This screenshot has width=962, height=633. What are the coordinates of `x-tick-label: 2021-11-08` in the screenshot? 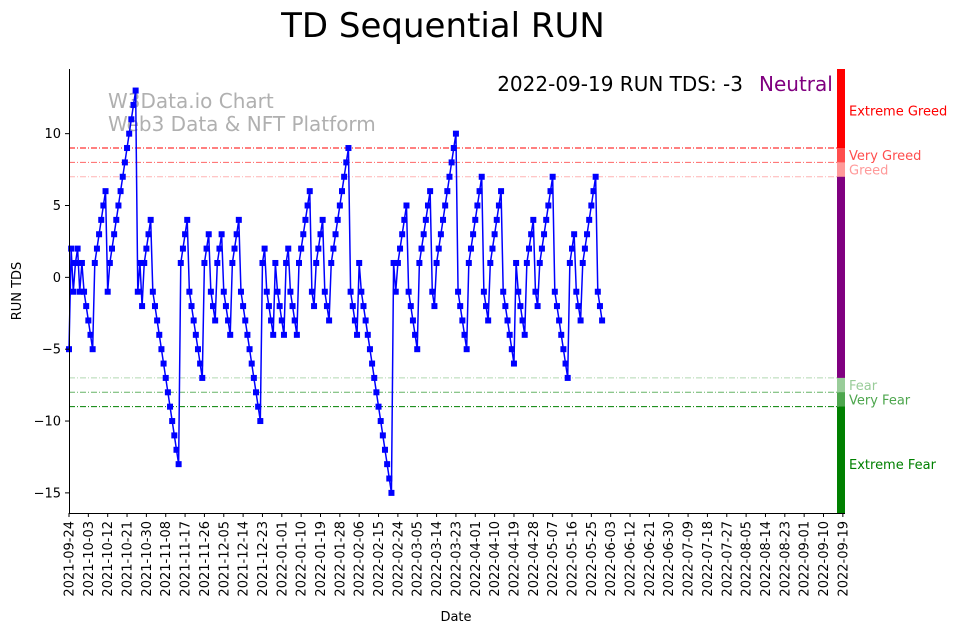 It's located at (166, 559).